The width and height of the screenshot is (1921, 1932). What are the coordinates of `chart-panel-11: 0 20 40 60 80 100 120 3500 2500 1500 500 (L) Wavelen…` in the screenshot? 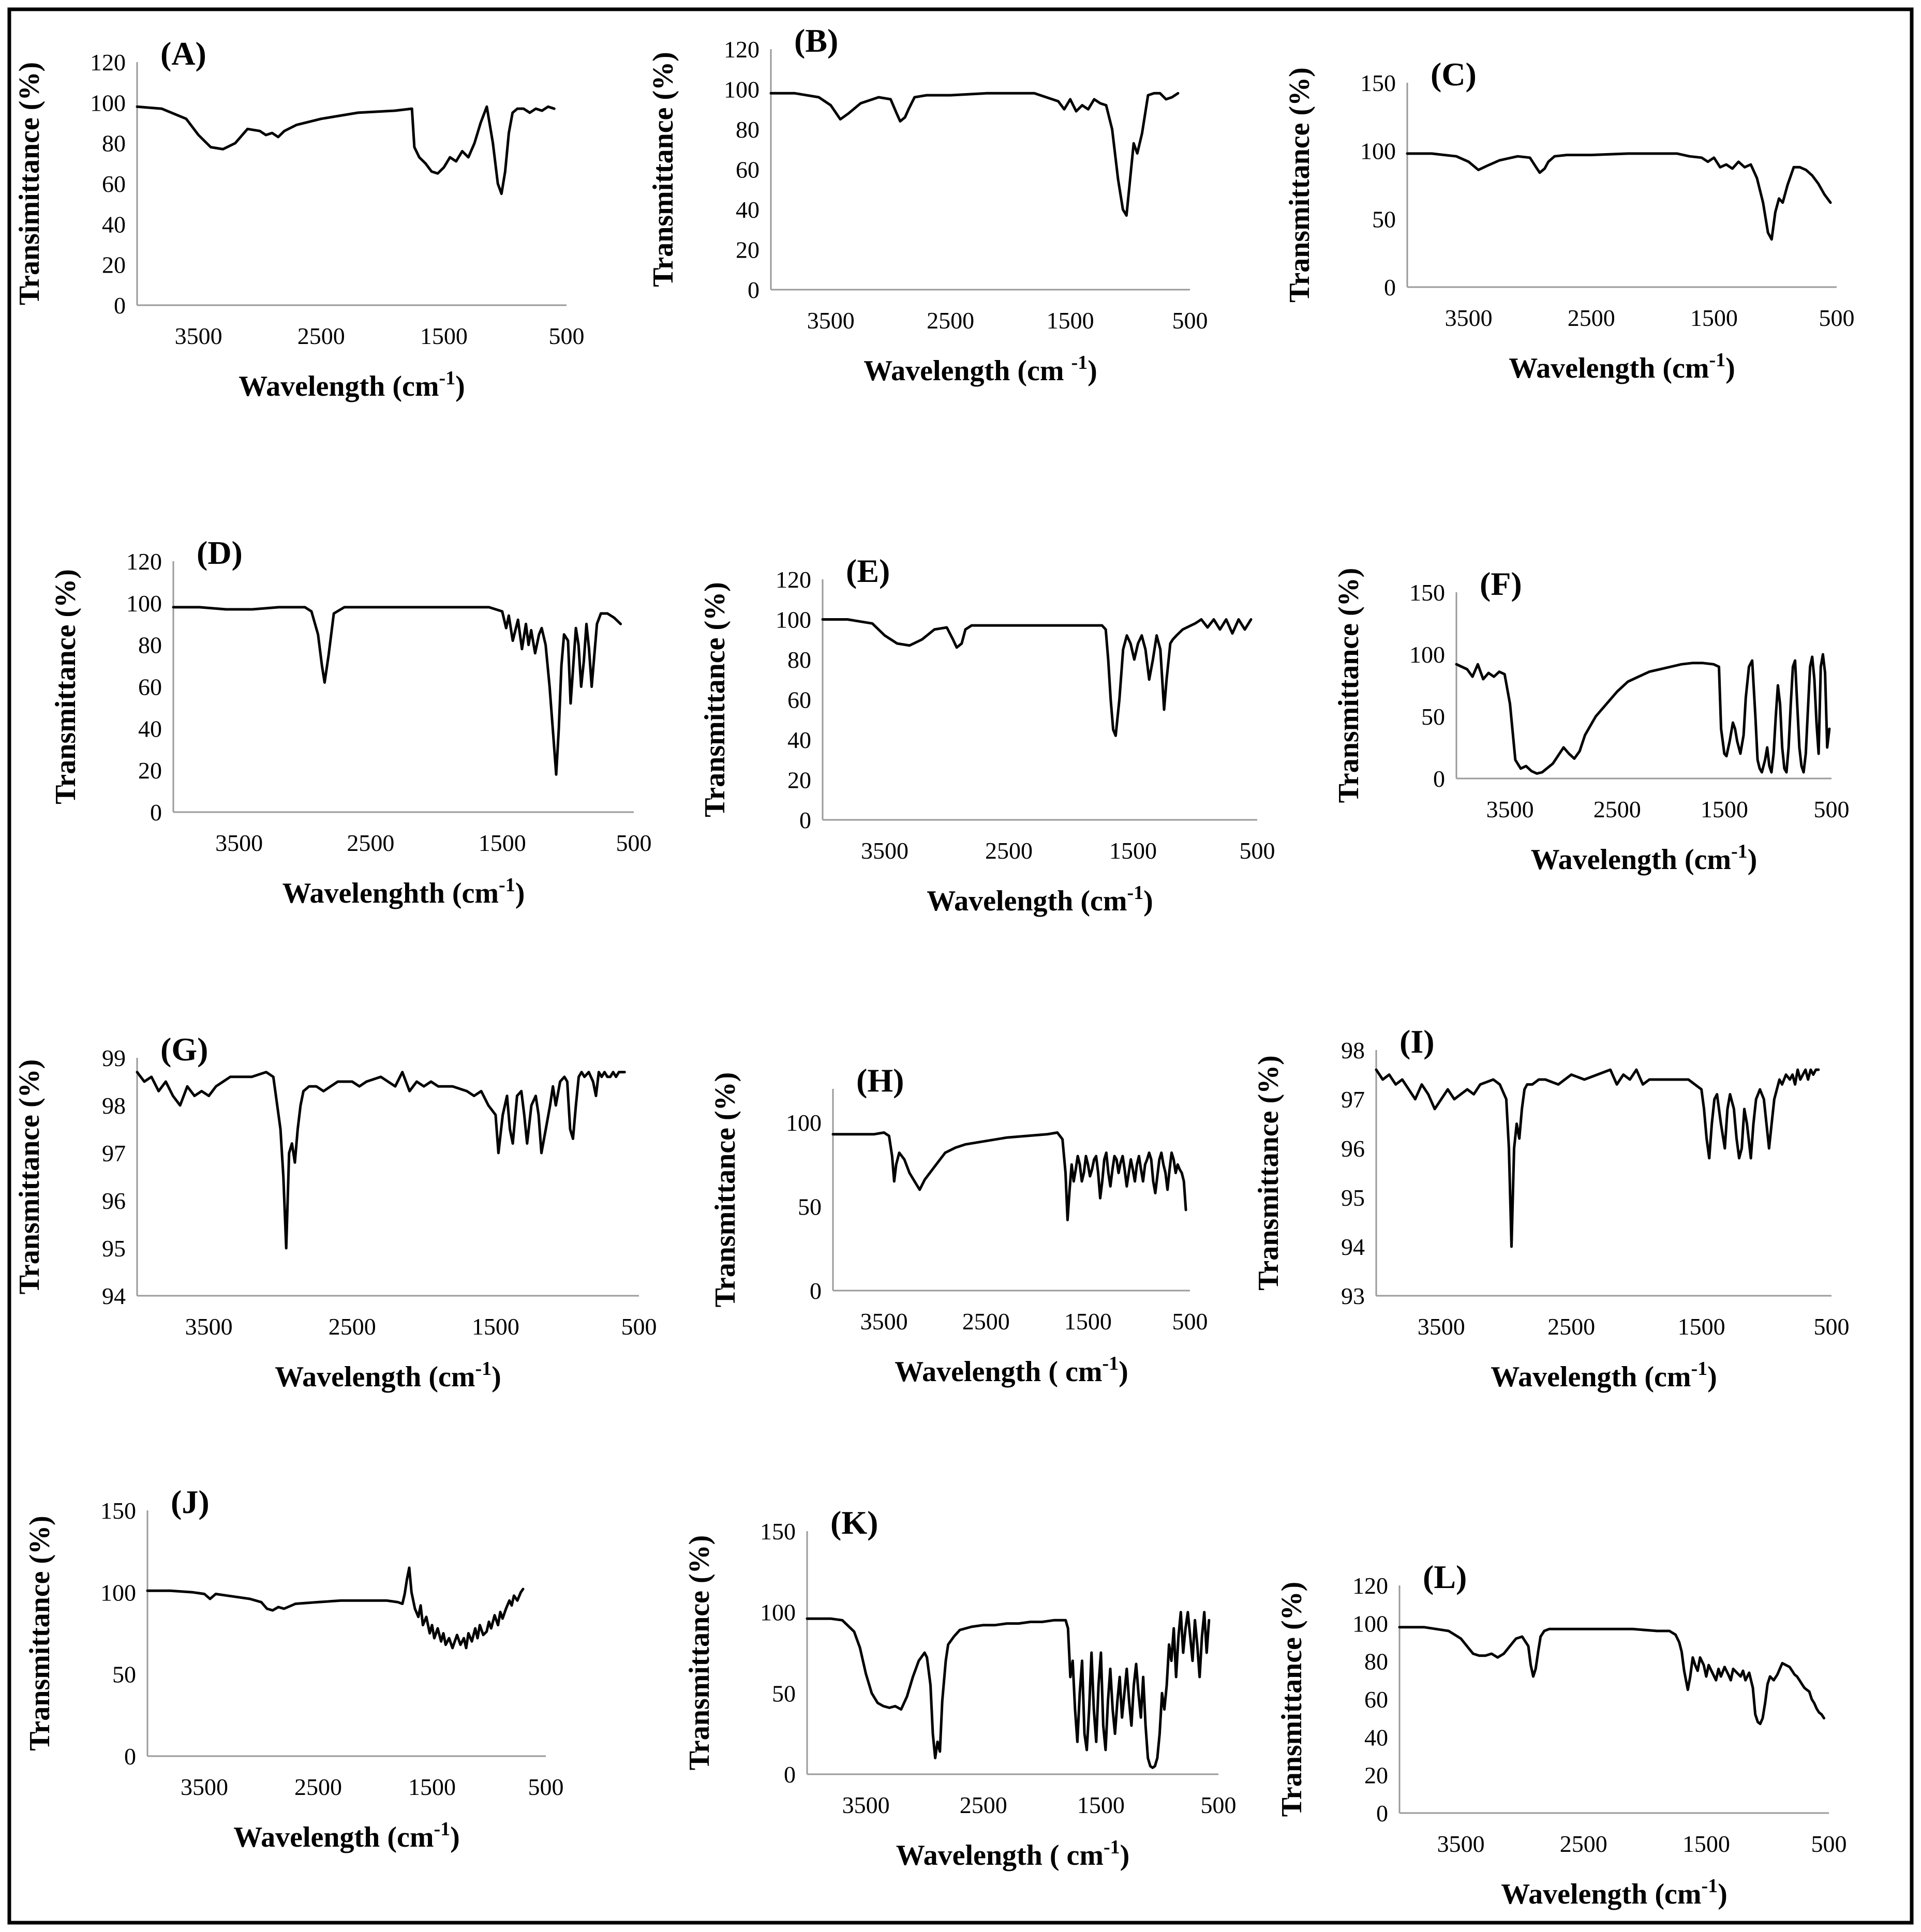 It's located at (1561, 1734).